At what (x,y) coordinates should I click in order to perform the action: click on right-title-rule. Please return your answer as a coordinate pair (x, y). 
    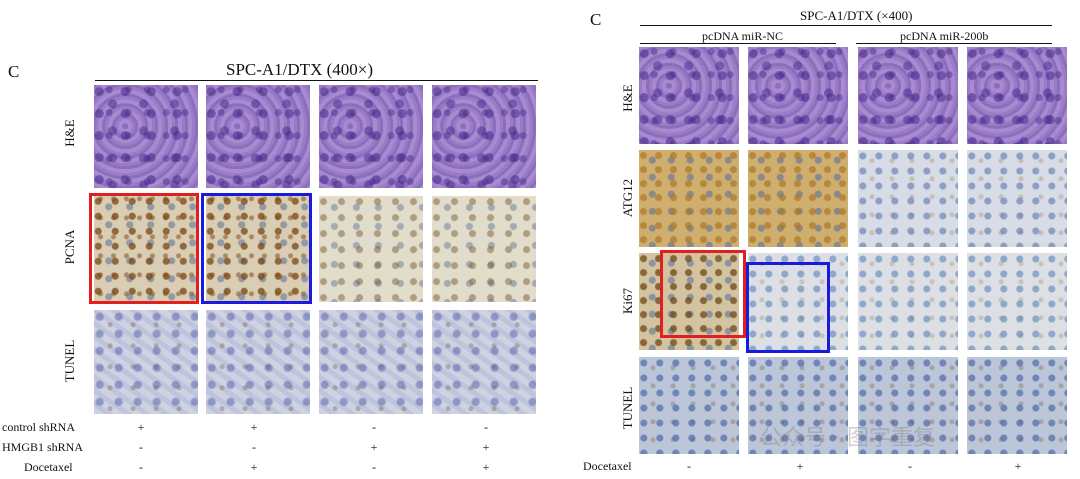
    Looking at the image, I should click on (846, 26).